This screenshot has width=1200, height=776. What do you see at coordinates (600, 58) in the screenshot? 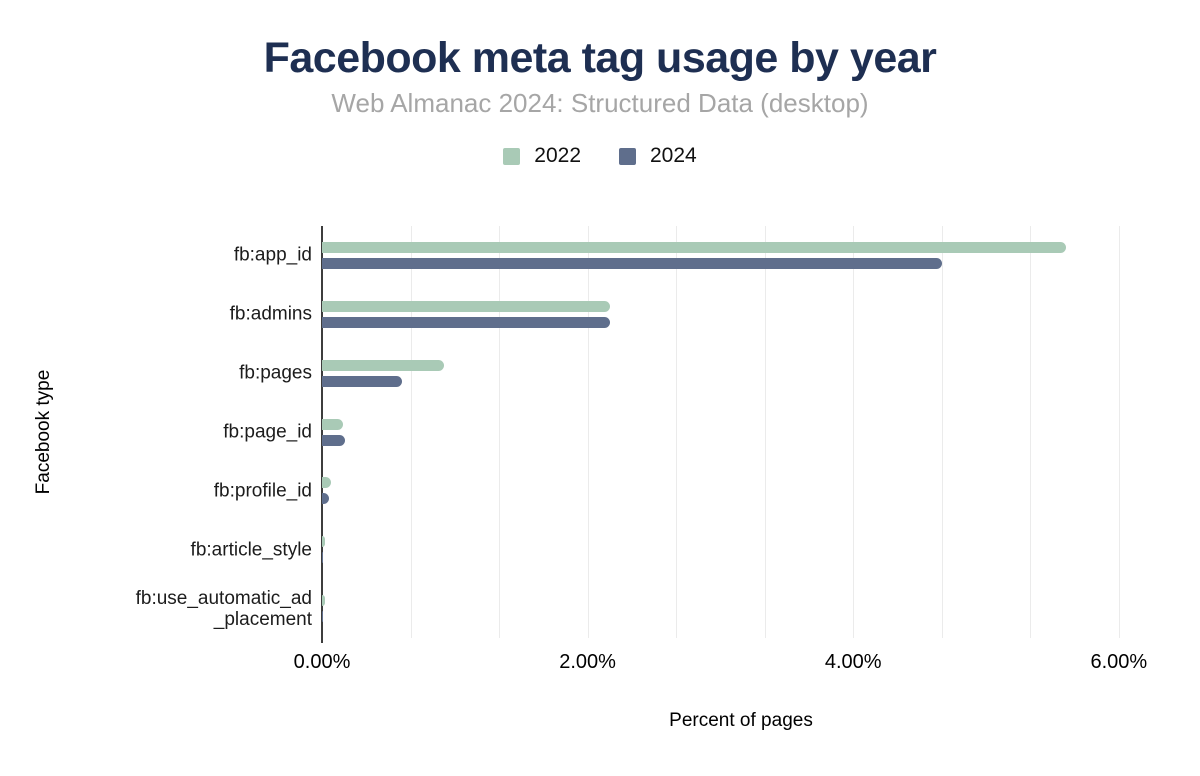
I see `chart-title: Facebook meta tag usage by year` at bounding box center [600, 58].